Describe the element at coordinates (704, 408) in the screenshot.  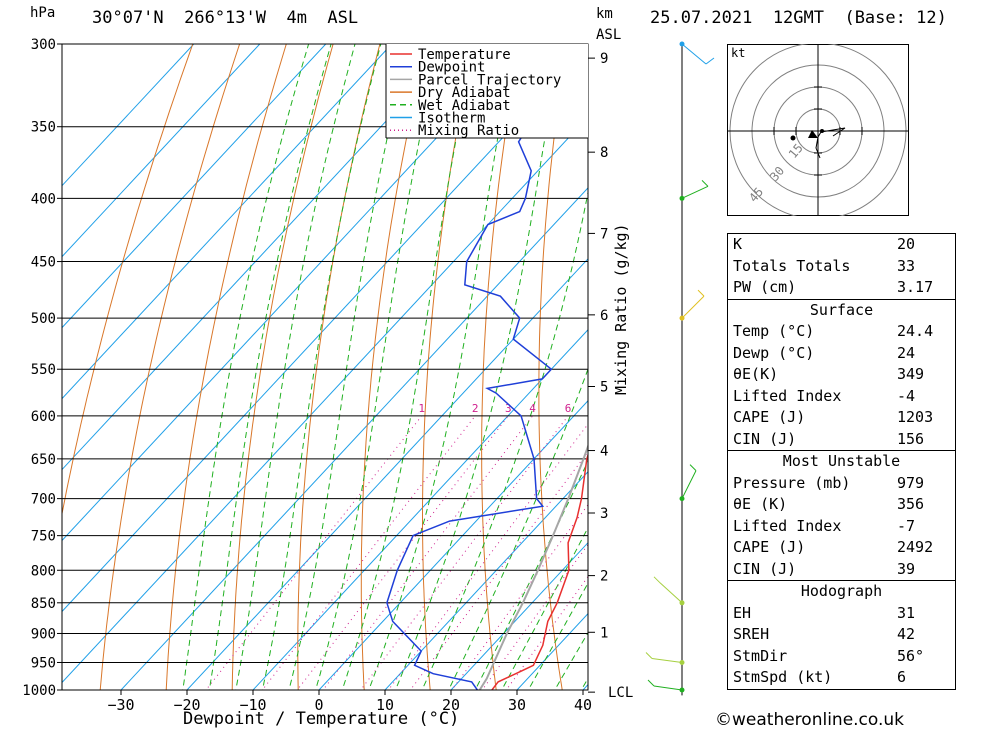
I see `mixing-ratio-label: 25` at that location.